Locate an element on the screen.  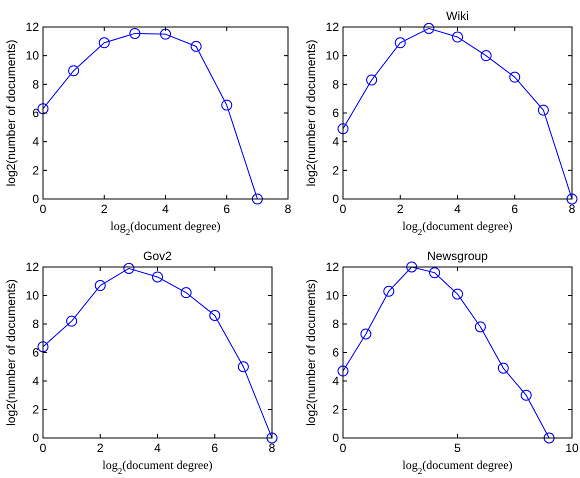
x-tick-label: 10 is located at coordinates (572, 448).